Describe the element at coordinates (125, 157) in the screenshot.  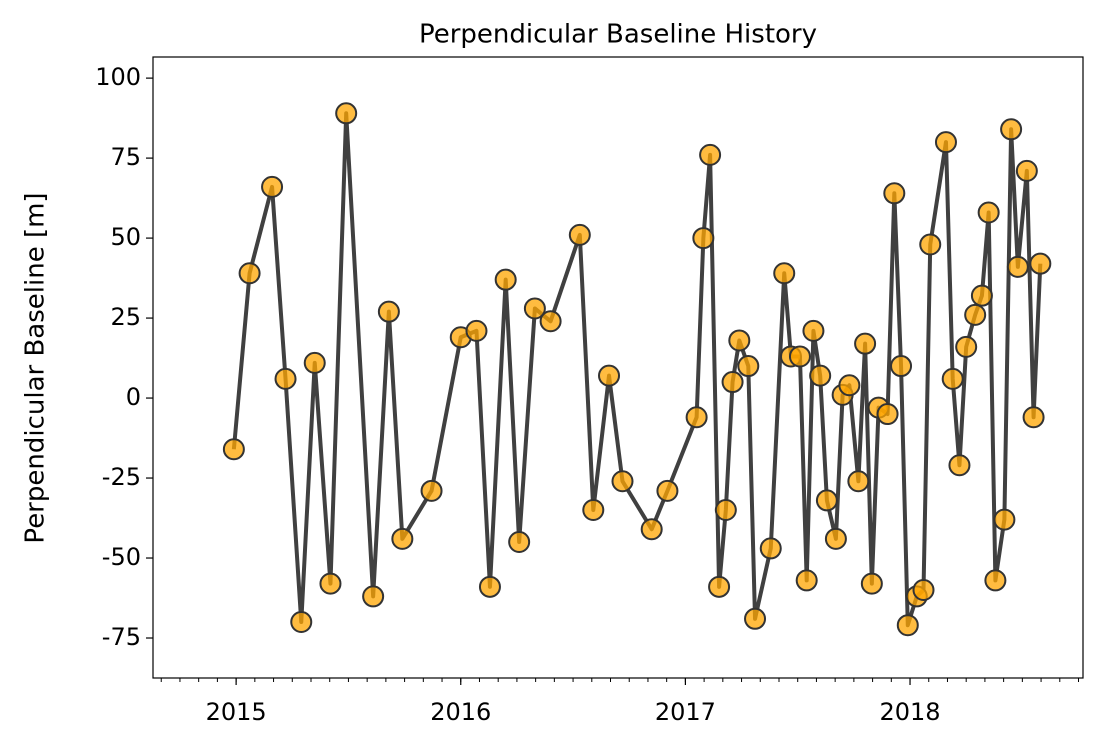
I see `y-tick-label: 75` at that location.